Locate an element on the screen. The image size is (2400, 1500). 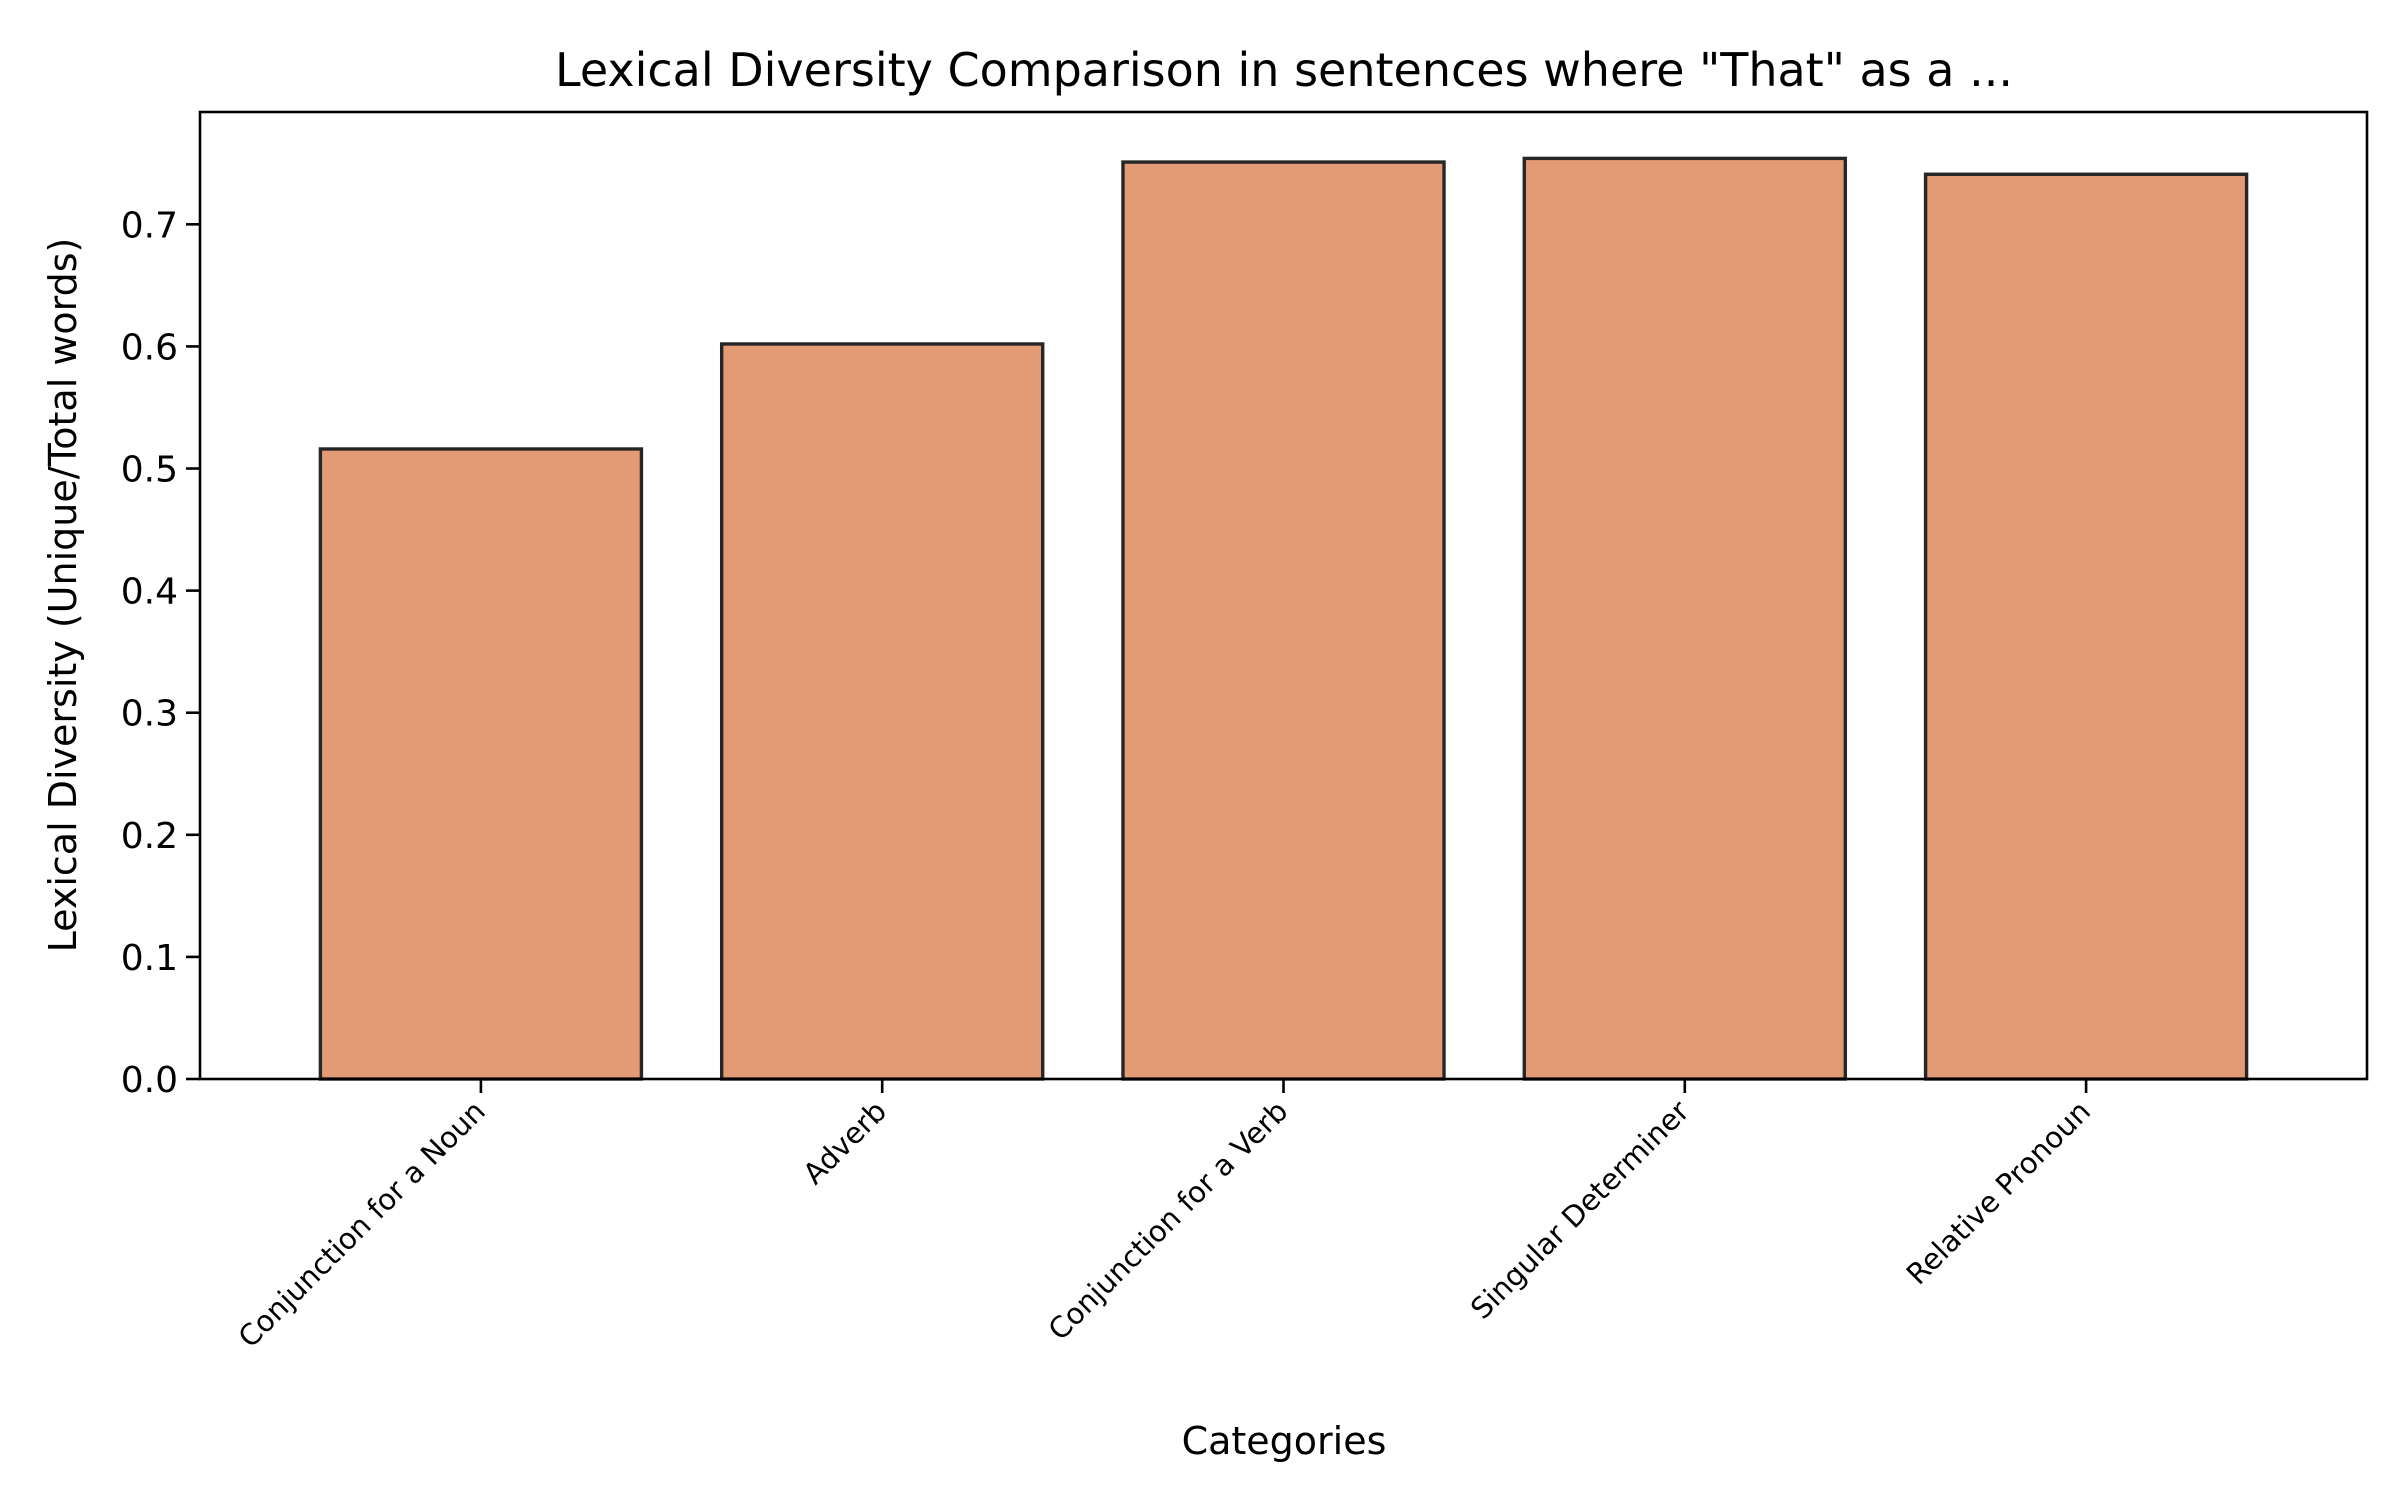
x-axis-label: Categories is located at coordinates (1284, 1441).